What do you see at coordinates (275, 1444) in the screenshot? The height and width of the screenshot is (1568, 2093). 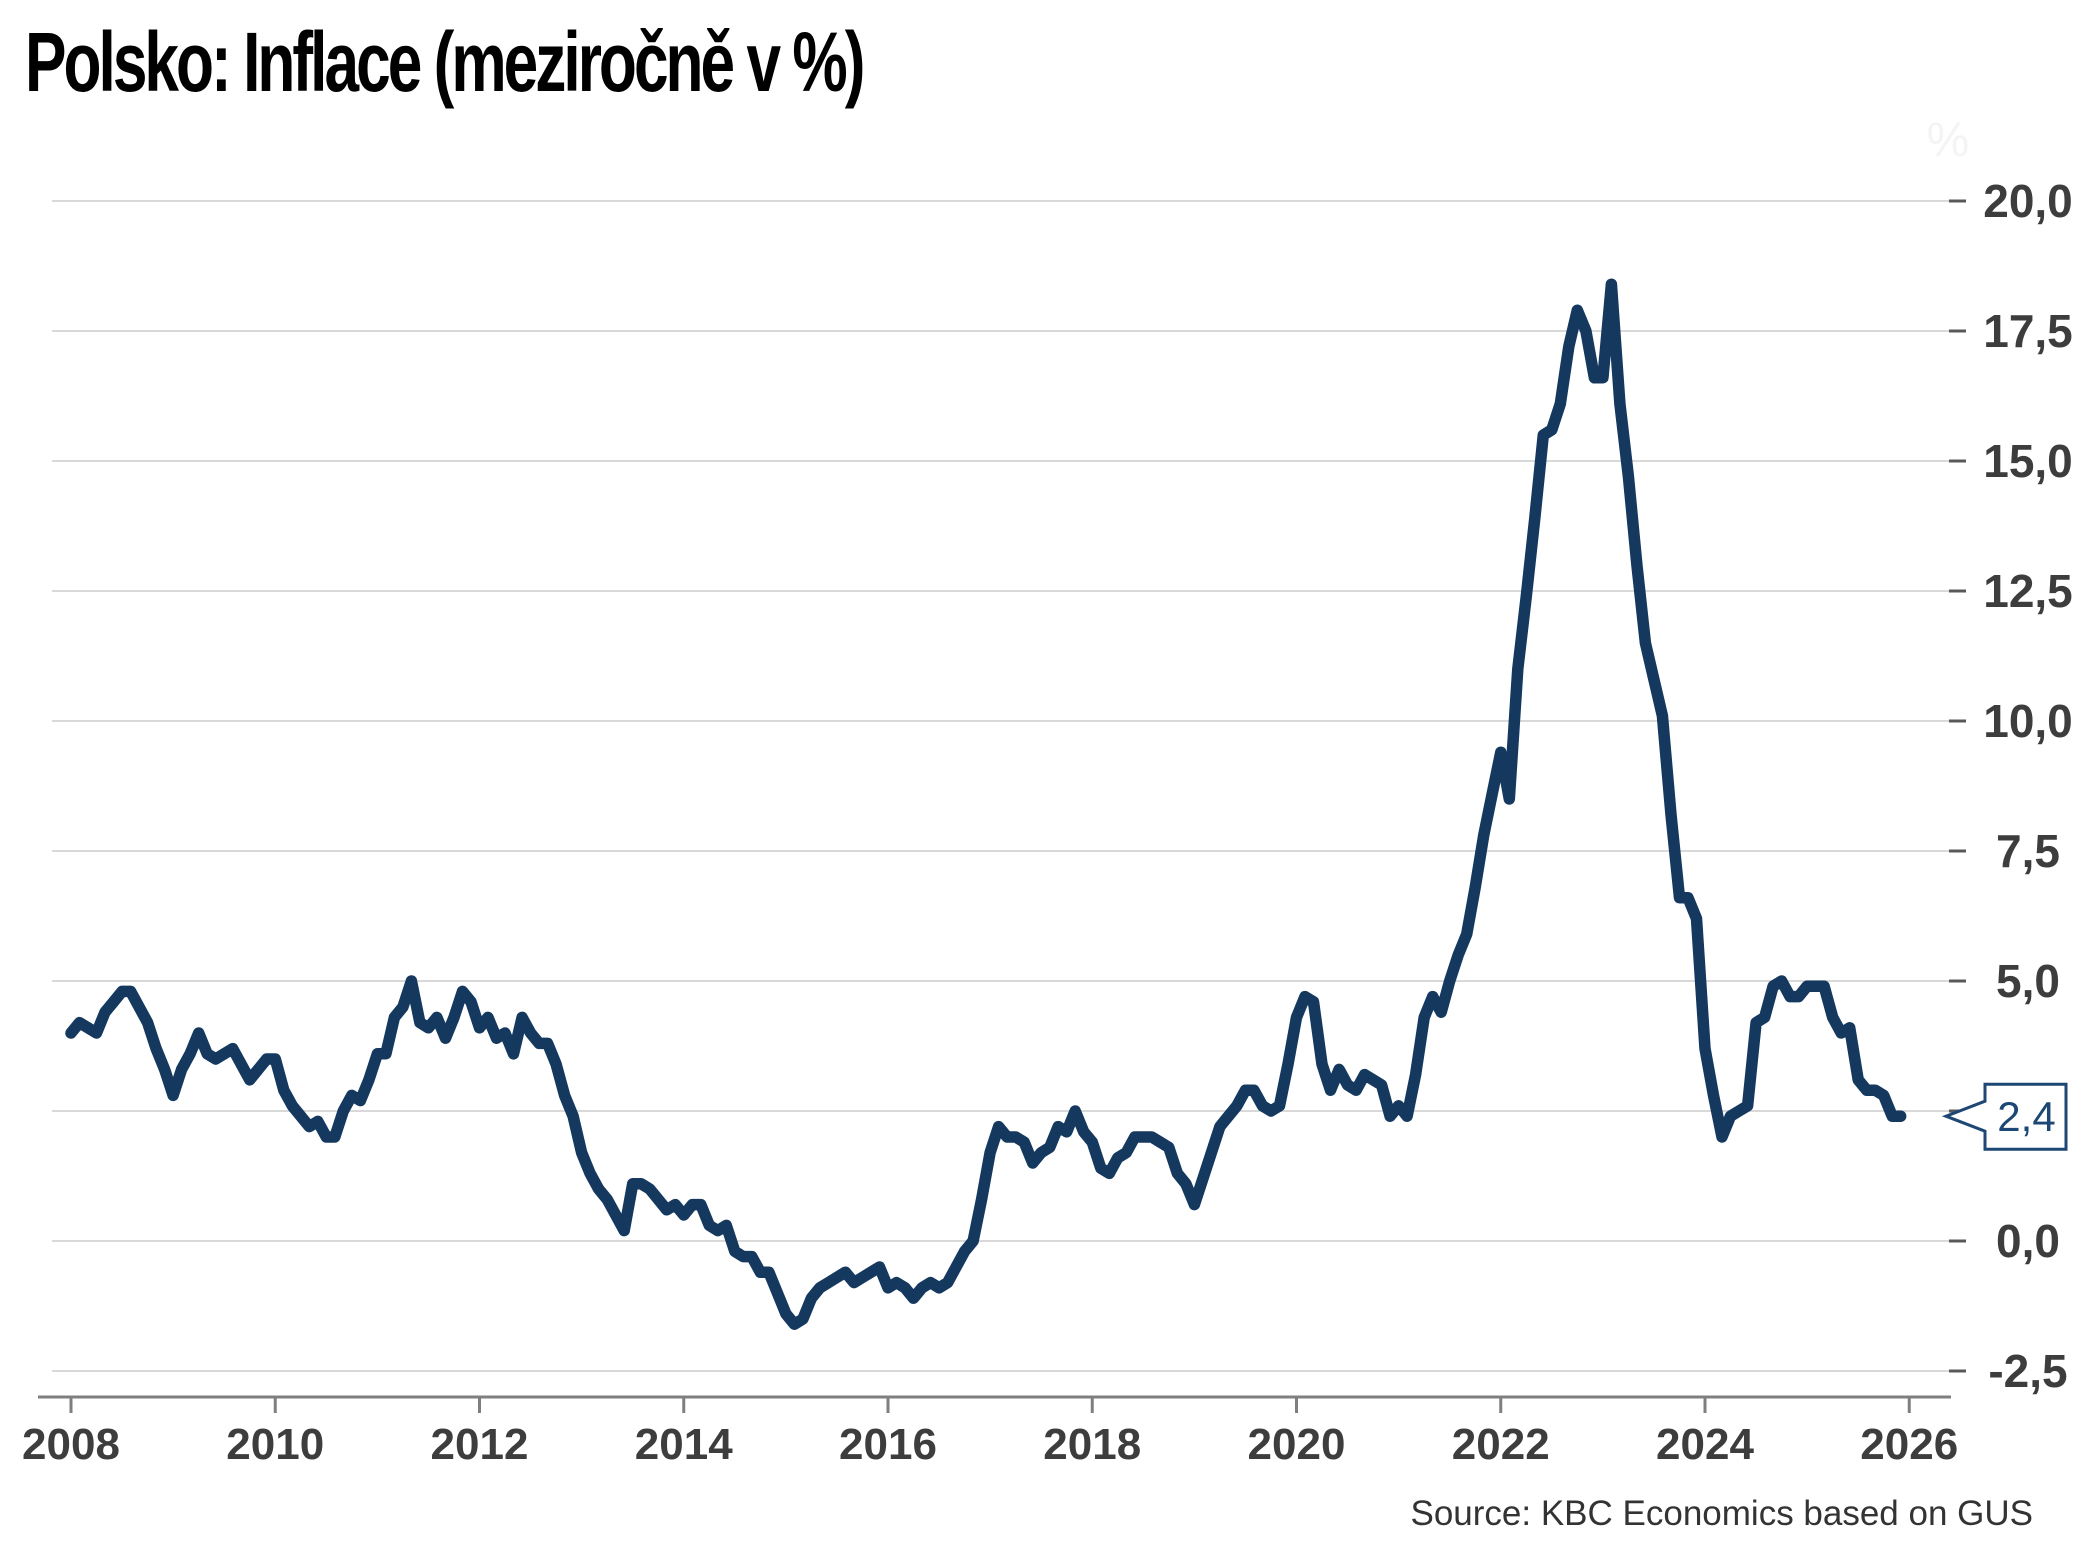 I see `x-tick-label: 2010` at bounding box center [275, 1444].